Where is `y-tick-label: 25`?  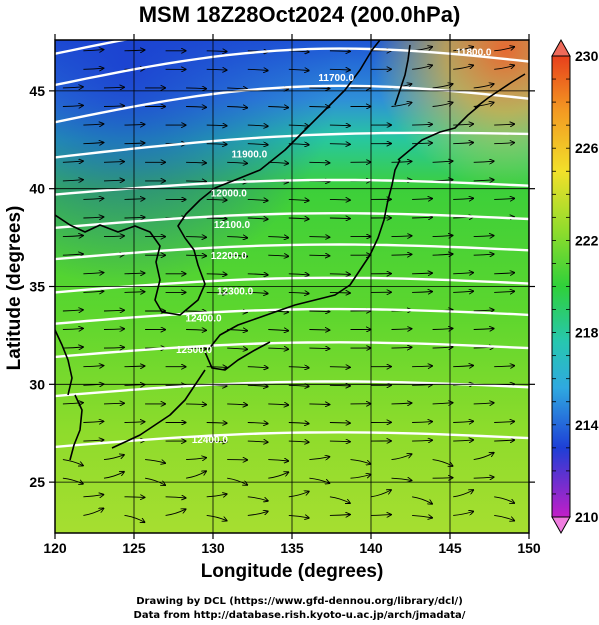 y-tick-label: 25 is located at coordinates (37, 482).